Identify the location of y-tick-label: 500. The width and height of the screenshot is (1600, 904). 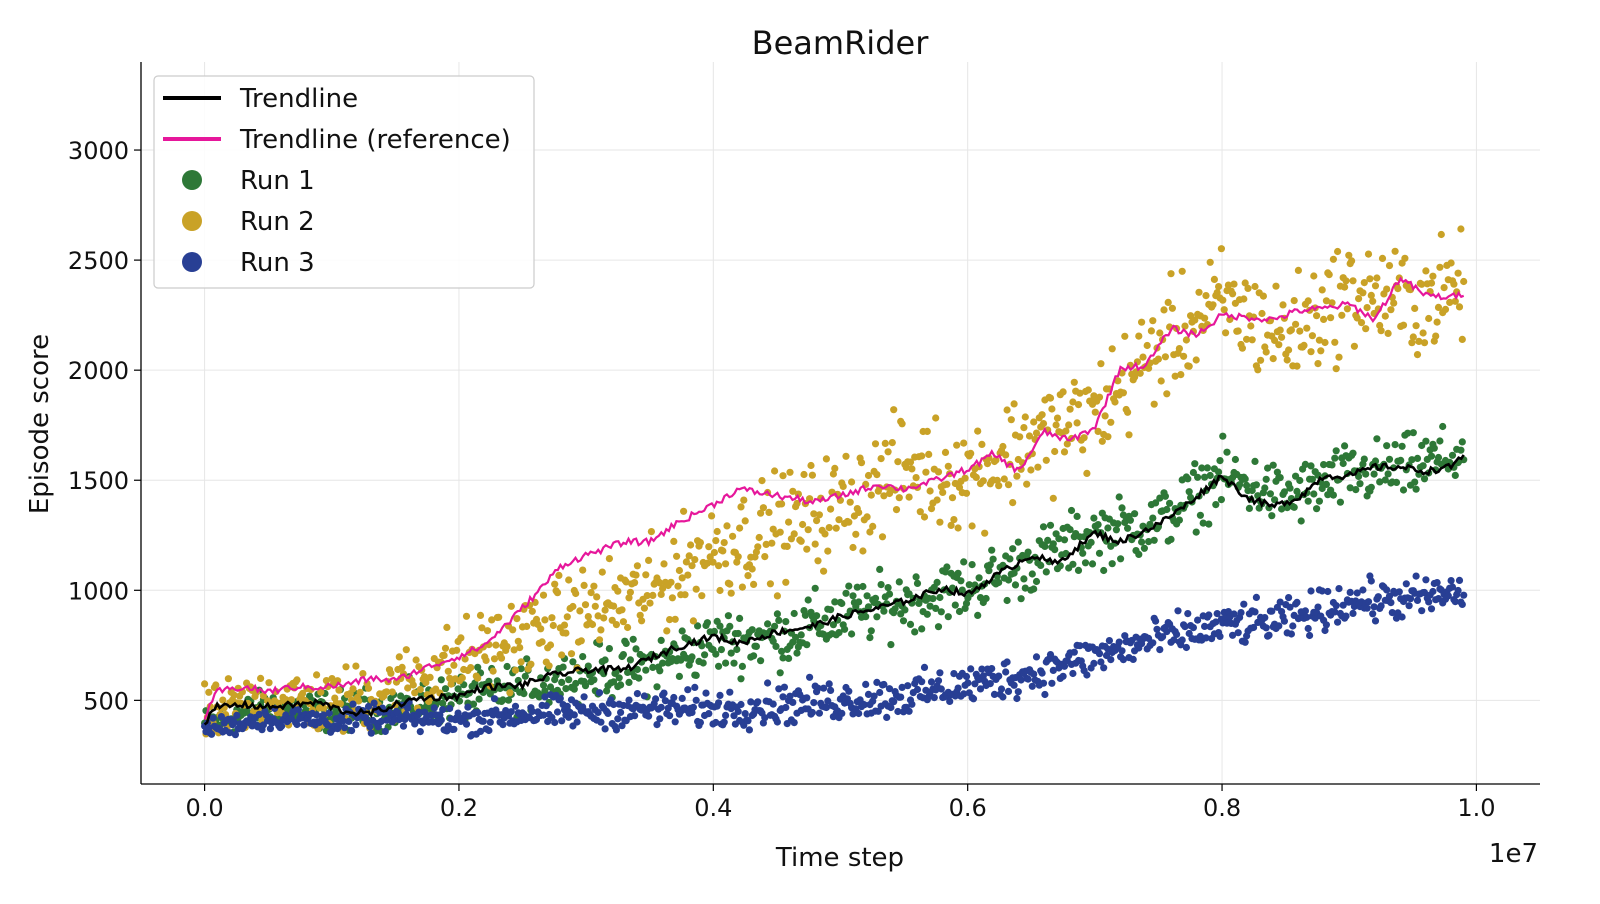
(106, 701).